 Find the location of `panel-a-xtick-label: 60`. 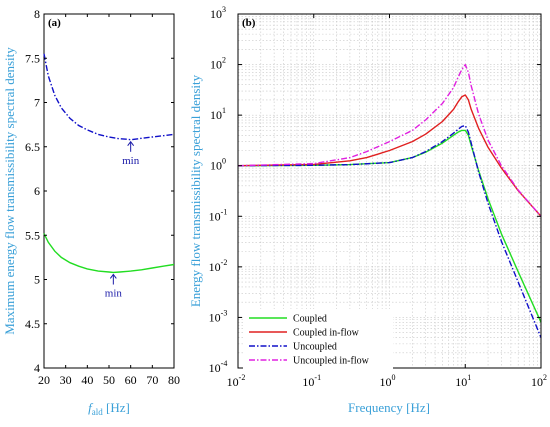

panel-a-xtick-label: 60 is located at coordinates (131, 380).